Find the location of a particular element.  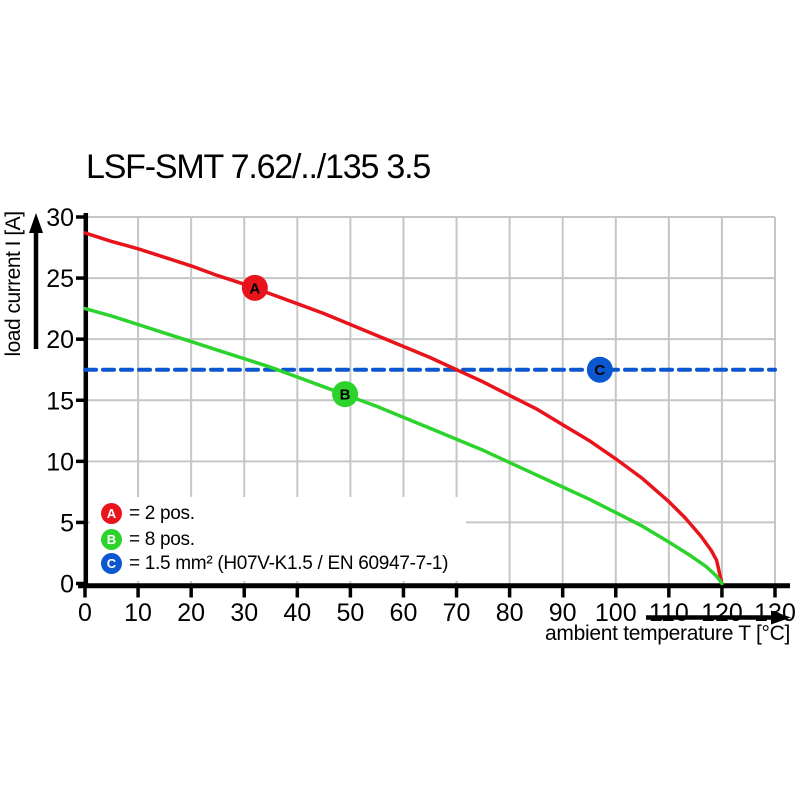

legend-marker-c-icon: C is located at coordinates (111, 563).